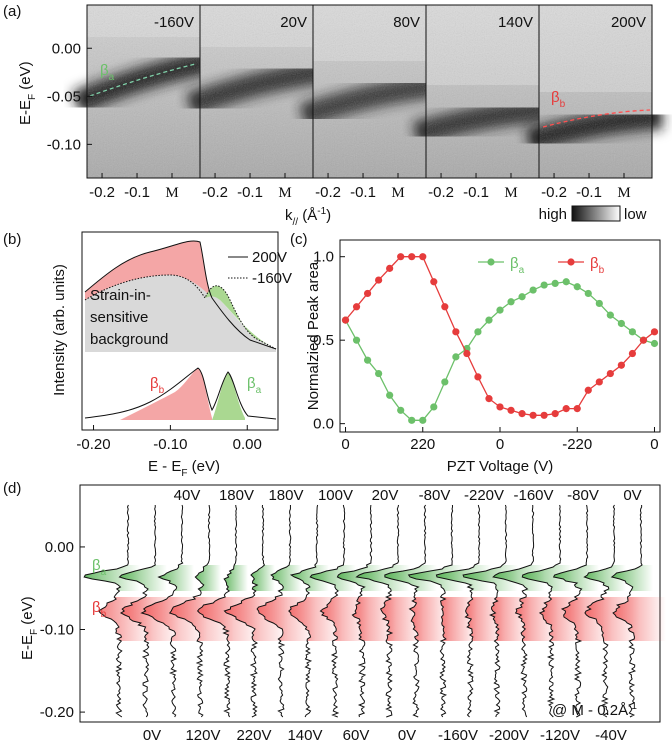  I want to click on bottom-label: 120V, so click(202, 735).